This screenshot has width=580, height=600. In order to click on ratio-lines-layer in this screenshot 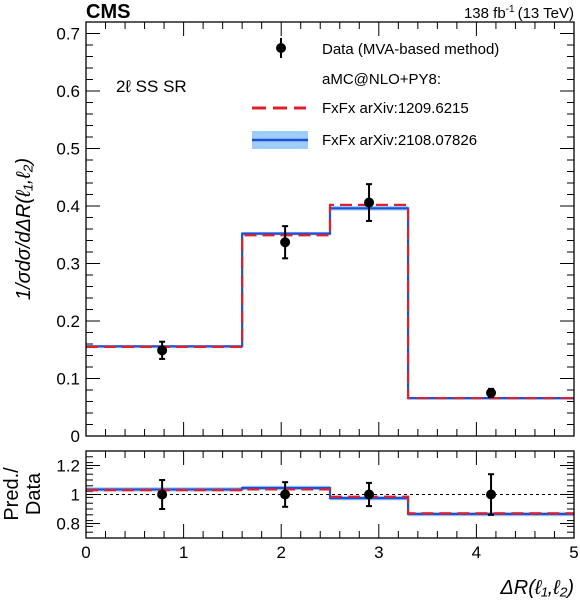, I will do `click(330, 501)`.